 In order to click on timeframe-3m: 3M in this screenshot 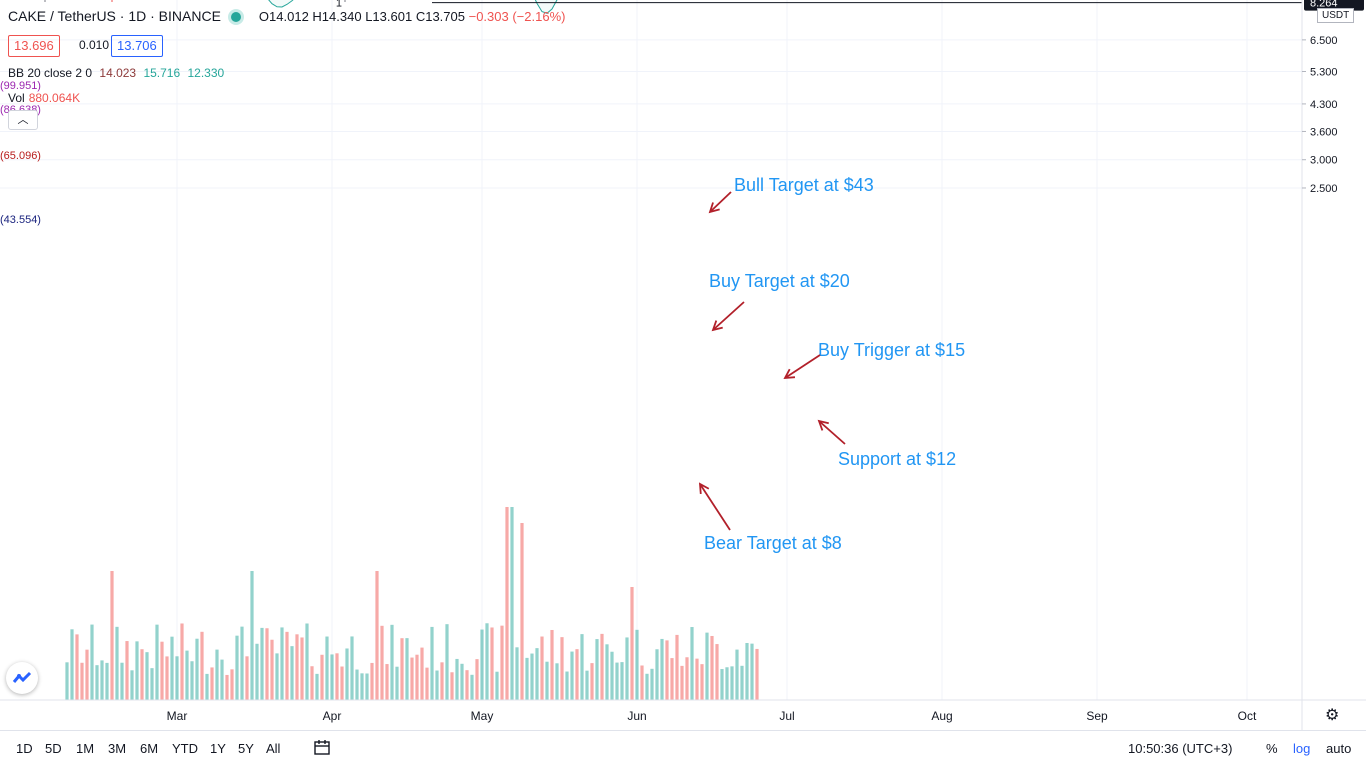, I will do `click(117, 748)`.